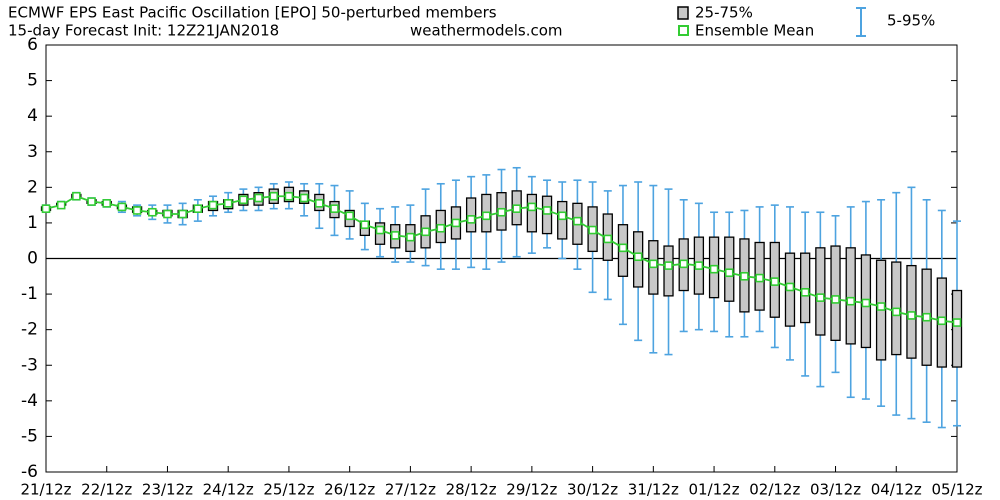 Image resolution: width=1000 pixels, height=500 pixels. Describe the element at coordinates (32, 45) in the screenshot. I see `y-tick-label: 6` at that location.